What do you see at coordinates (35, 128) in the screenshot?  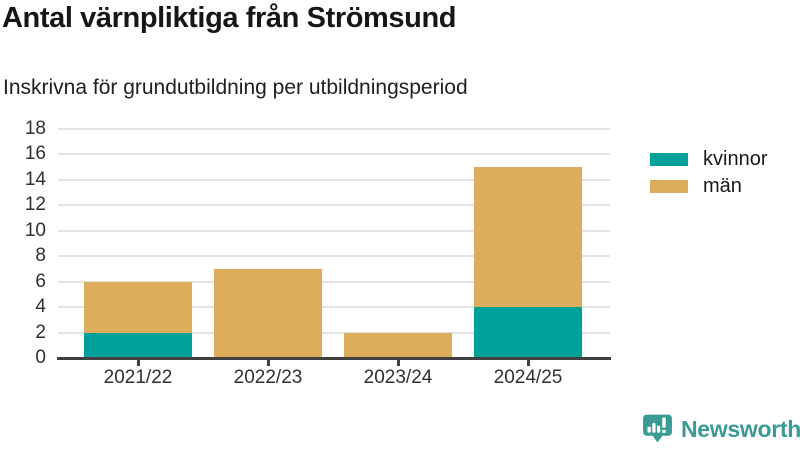 I see `y-axis-tick-label: 18` at bounding box center [35, 128].